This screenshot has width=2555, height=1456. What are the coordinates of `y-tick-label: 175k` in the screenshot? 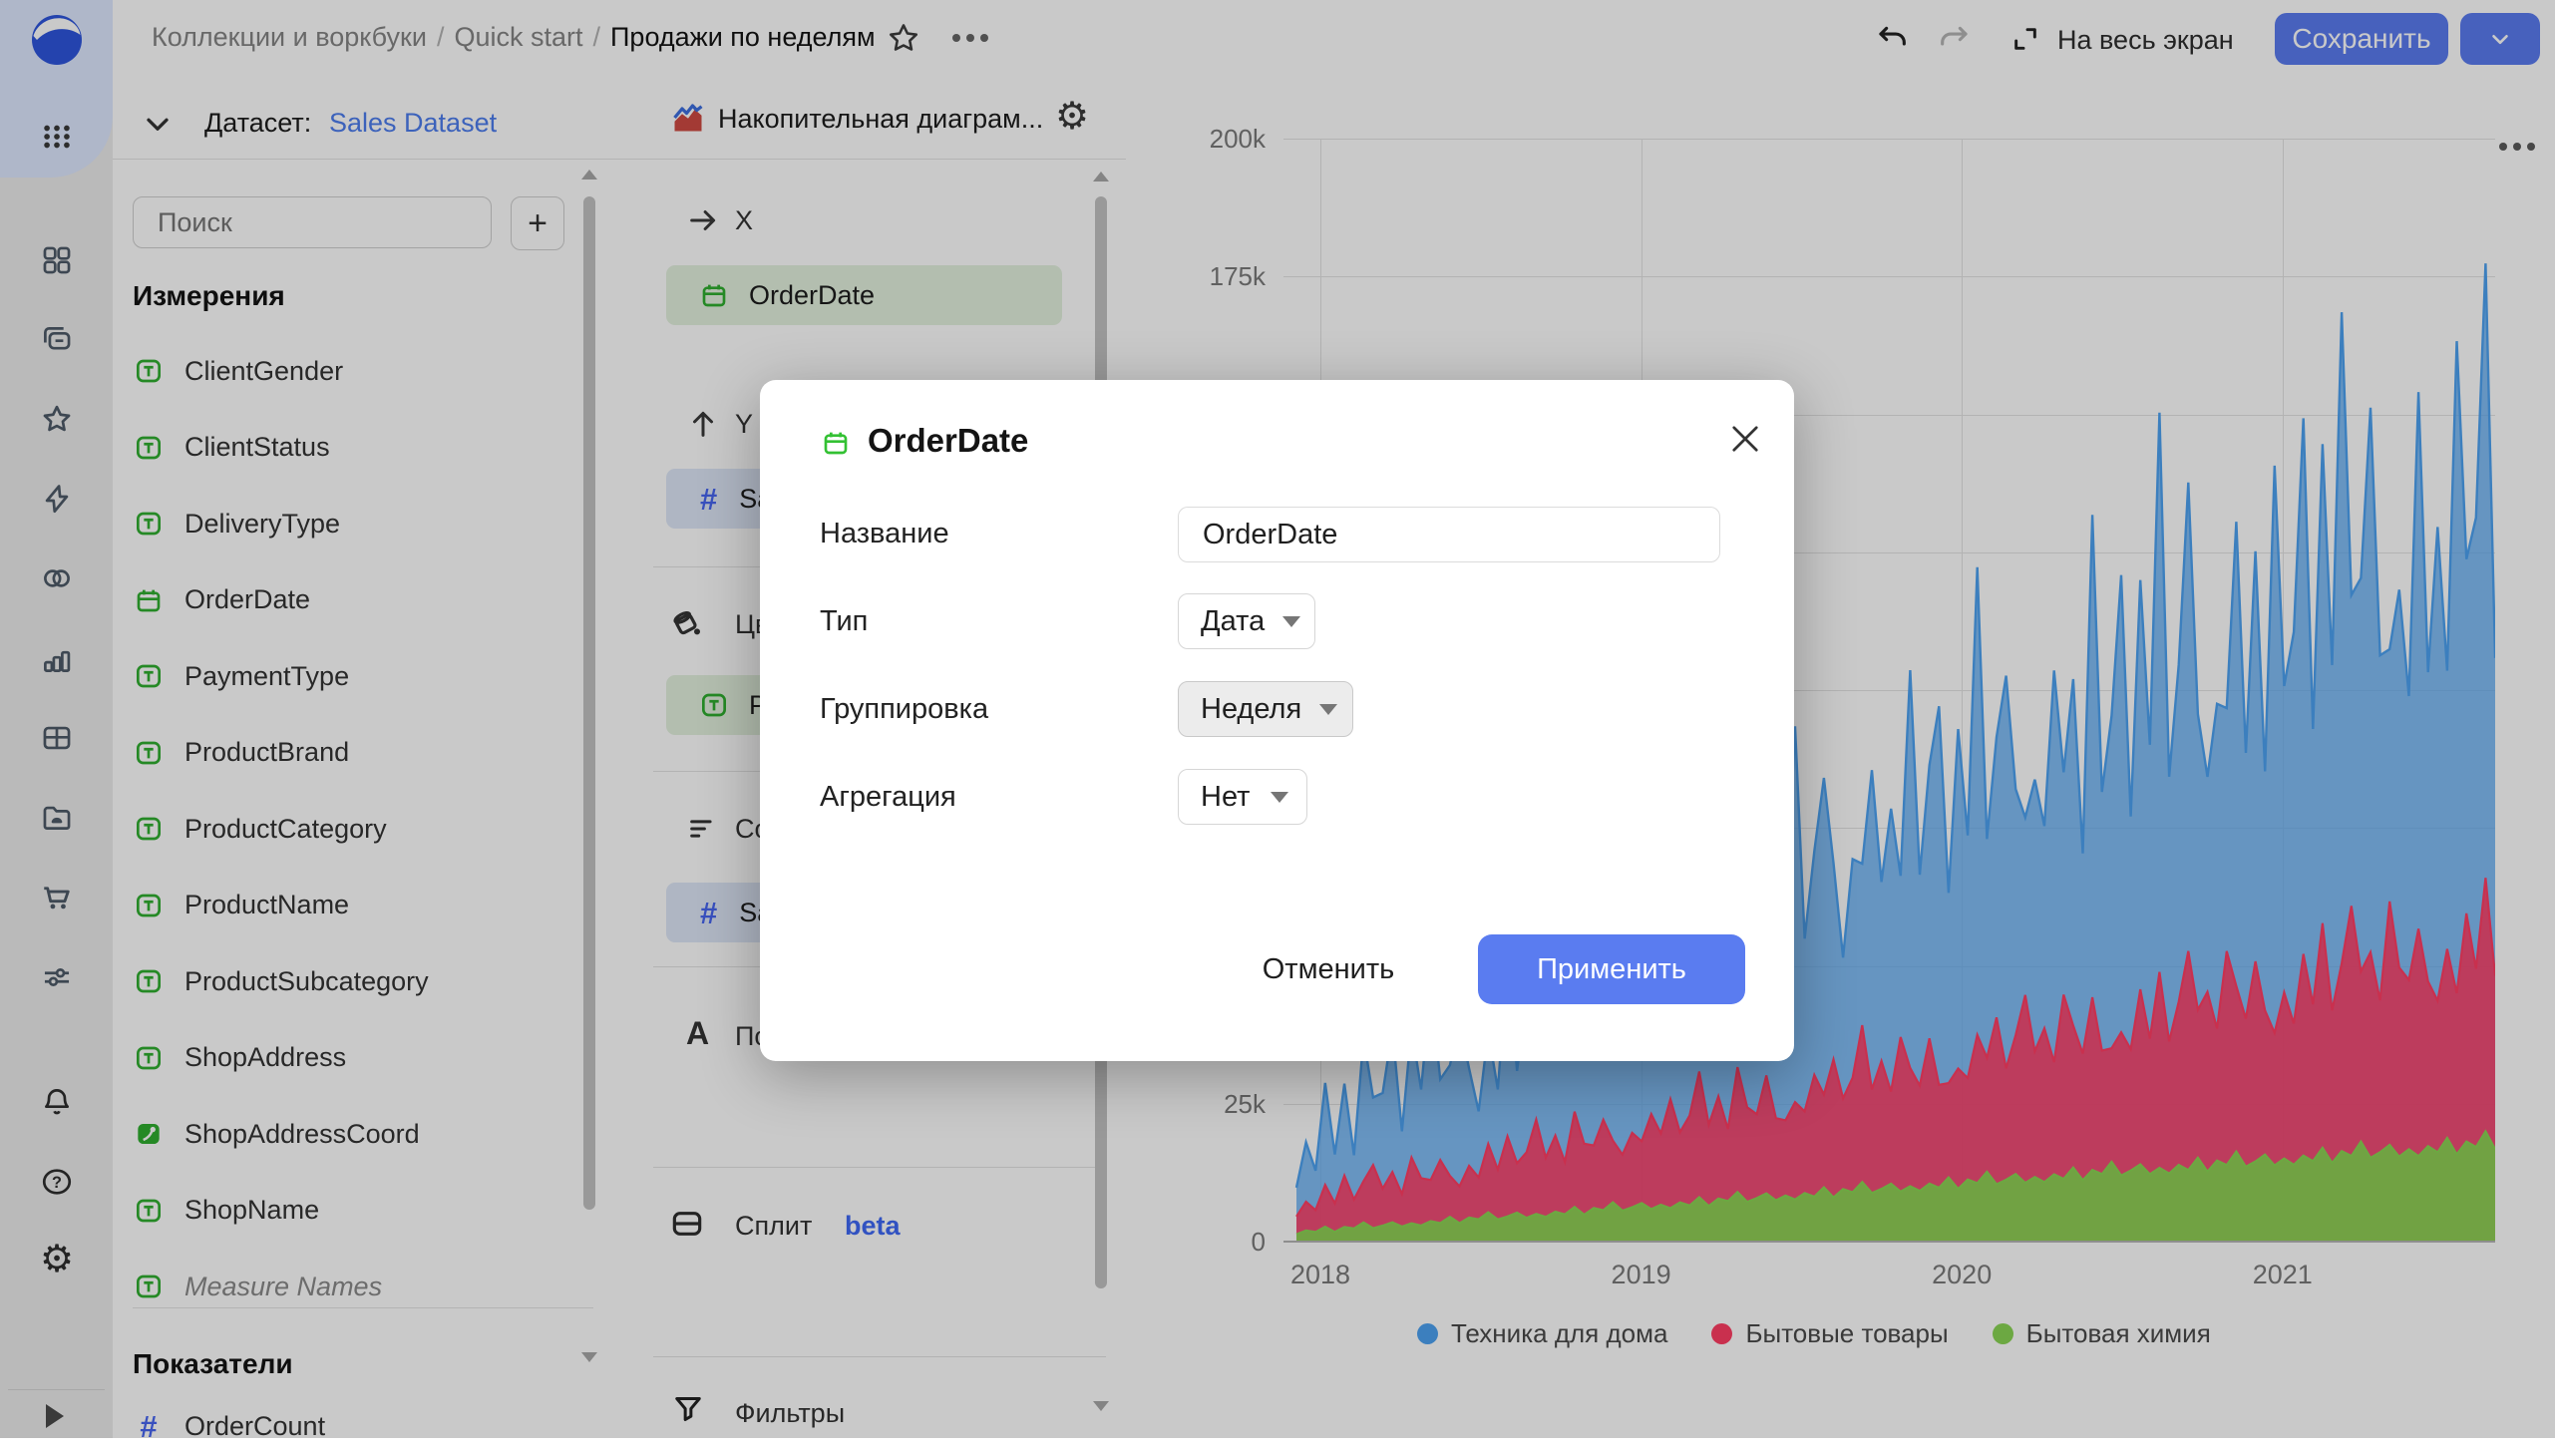 It's located at (1238, 276).